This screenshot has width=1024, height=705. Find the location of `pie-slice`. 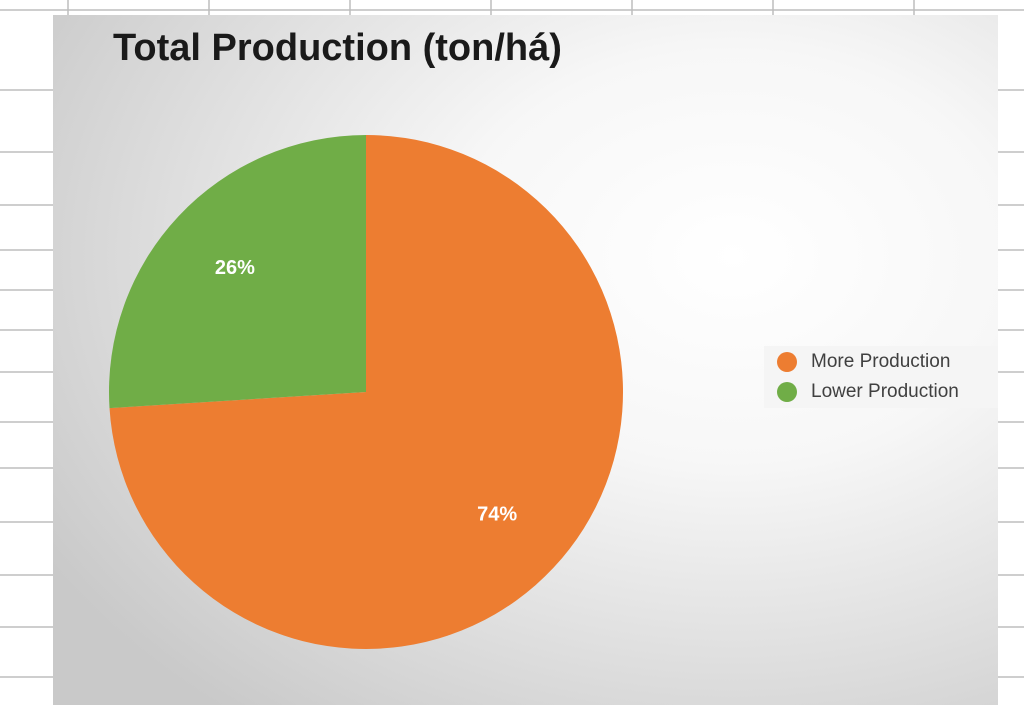

pie-slice is located at coordinates (237, 272).